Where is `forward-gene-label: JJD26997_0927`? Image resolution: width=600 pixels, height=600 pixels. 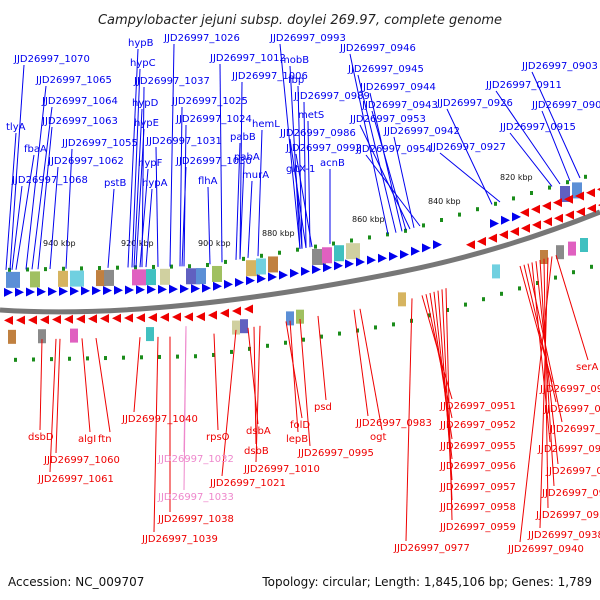 forward-gene-label: JJD26997_0927 is located at coordinates (467, 147).